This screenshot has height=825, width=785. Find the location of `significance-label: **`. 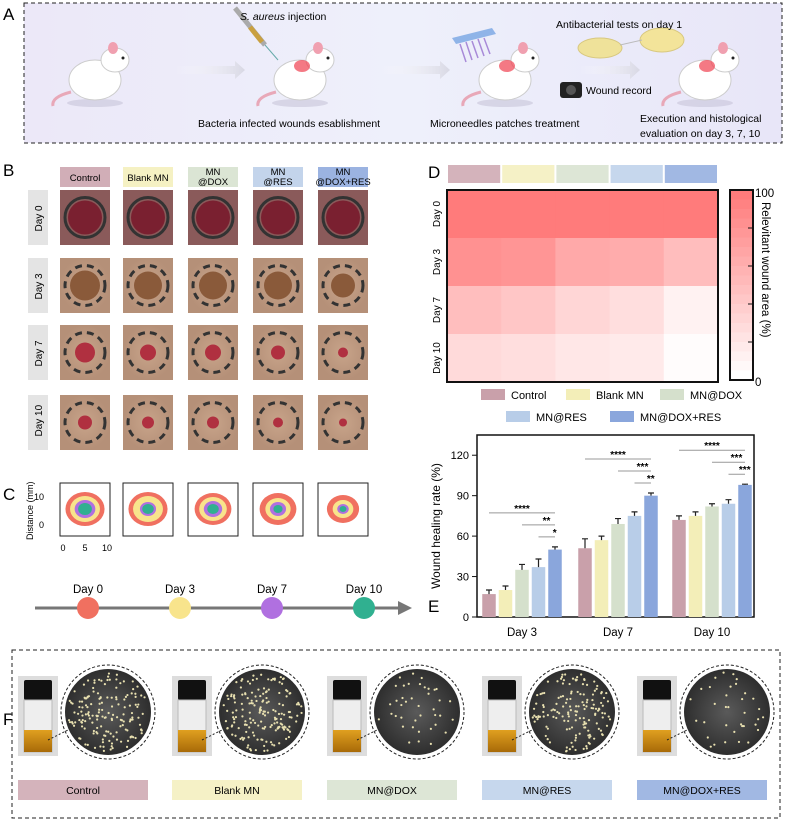

significance-label: ** is located at coordinates (547, 521).